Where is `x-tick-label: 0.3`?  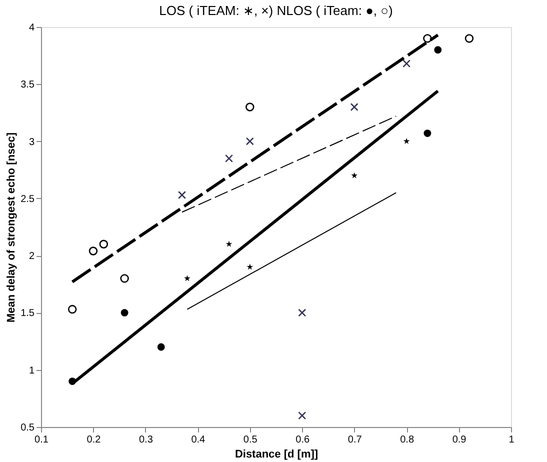
x-tick-label: 0.3 is located at coordinates (146, 440).